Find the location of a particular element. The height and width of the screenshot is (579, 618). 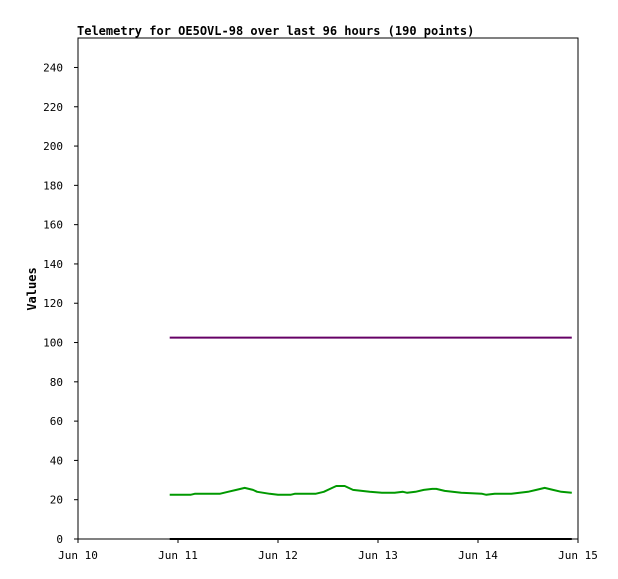

y-tick-label: 220 is located at coordinates (53, 107).